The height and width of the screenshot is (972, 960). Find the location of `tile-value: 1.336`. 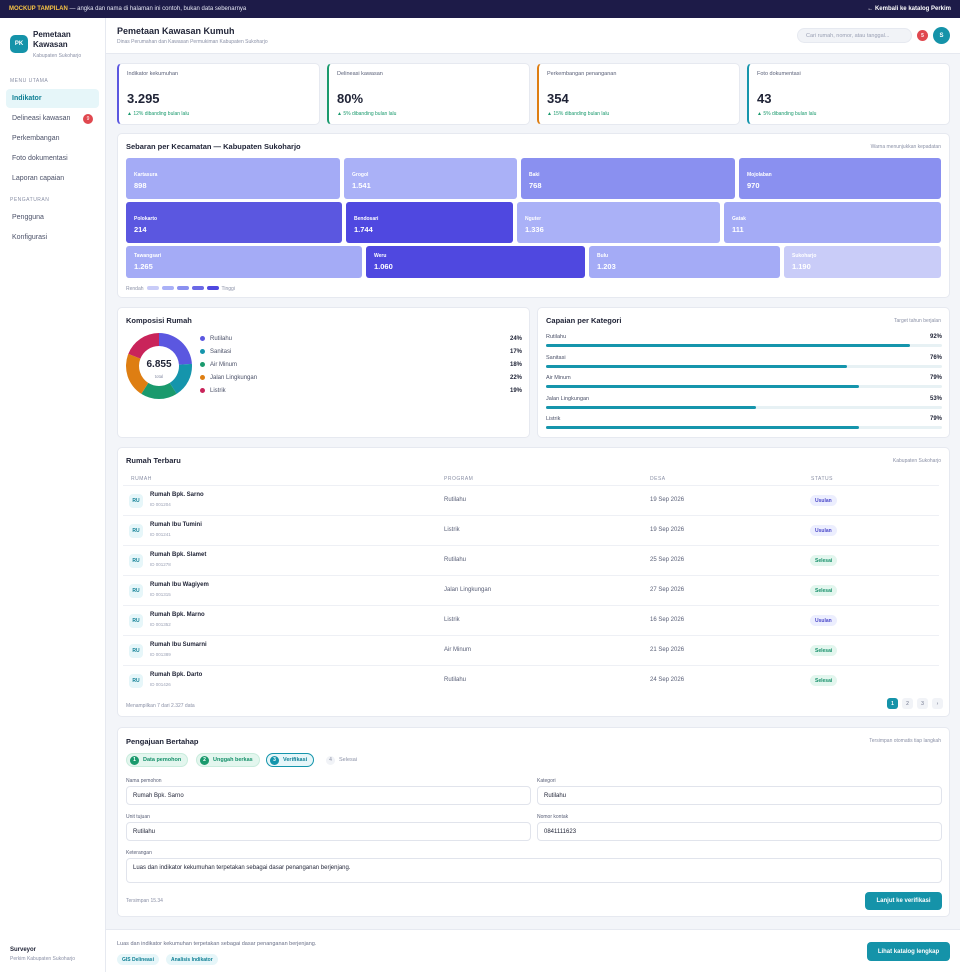

tile-value: 1.336 is located at coordinates (534, 229).